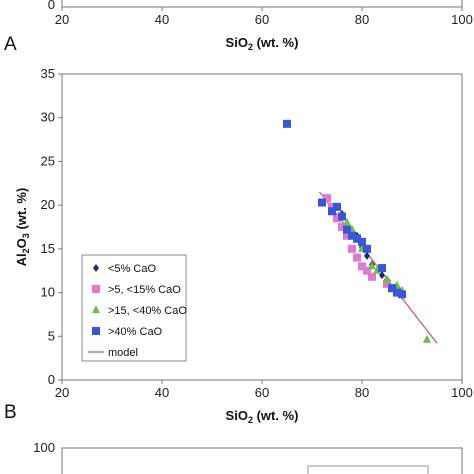 This screenshot has width=474, height=474. I want to click on legend-label: >40% CaO, so click(135, 332).